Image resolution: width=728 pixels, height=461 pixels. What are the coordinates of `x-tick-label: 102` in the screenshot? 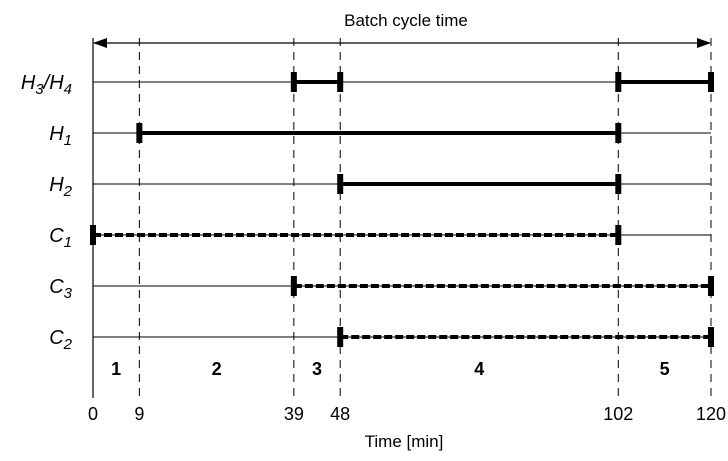 It's located at (618, 414).